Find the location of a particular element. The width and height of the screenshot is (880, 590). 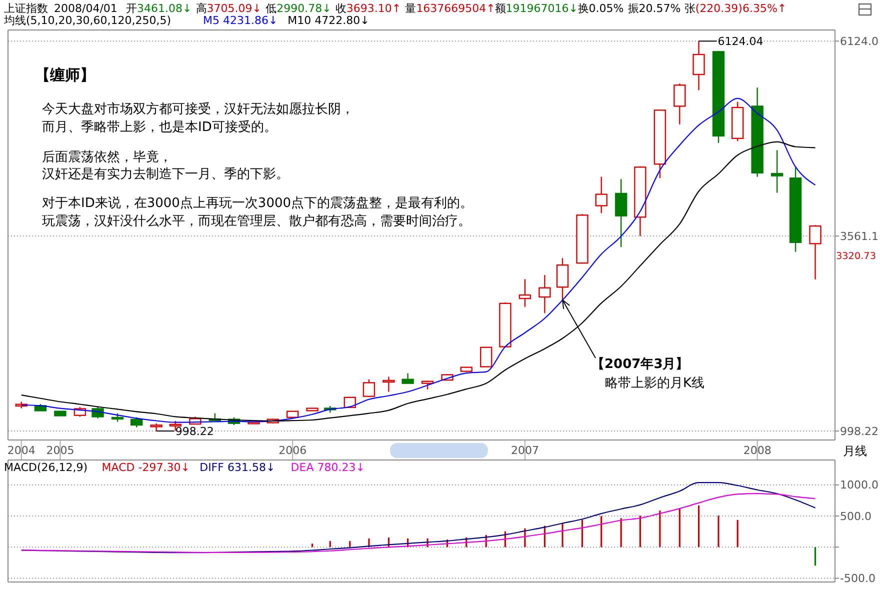

annotation: 后面震荡依然，毕竟， is located at coordinates (107, 157).